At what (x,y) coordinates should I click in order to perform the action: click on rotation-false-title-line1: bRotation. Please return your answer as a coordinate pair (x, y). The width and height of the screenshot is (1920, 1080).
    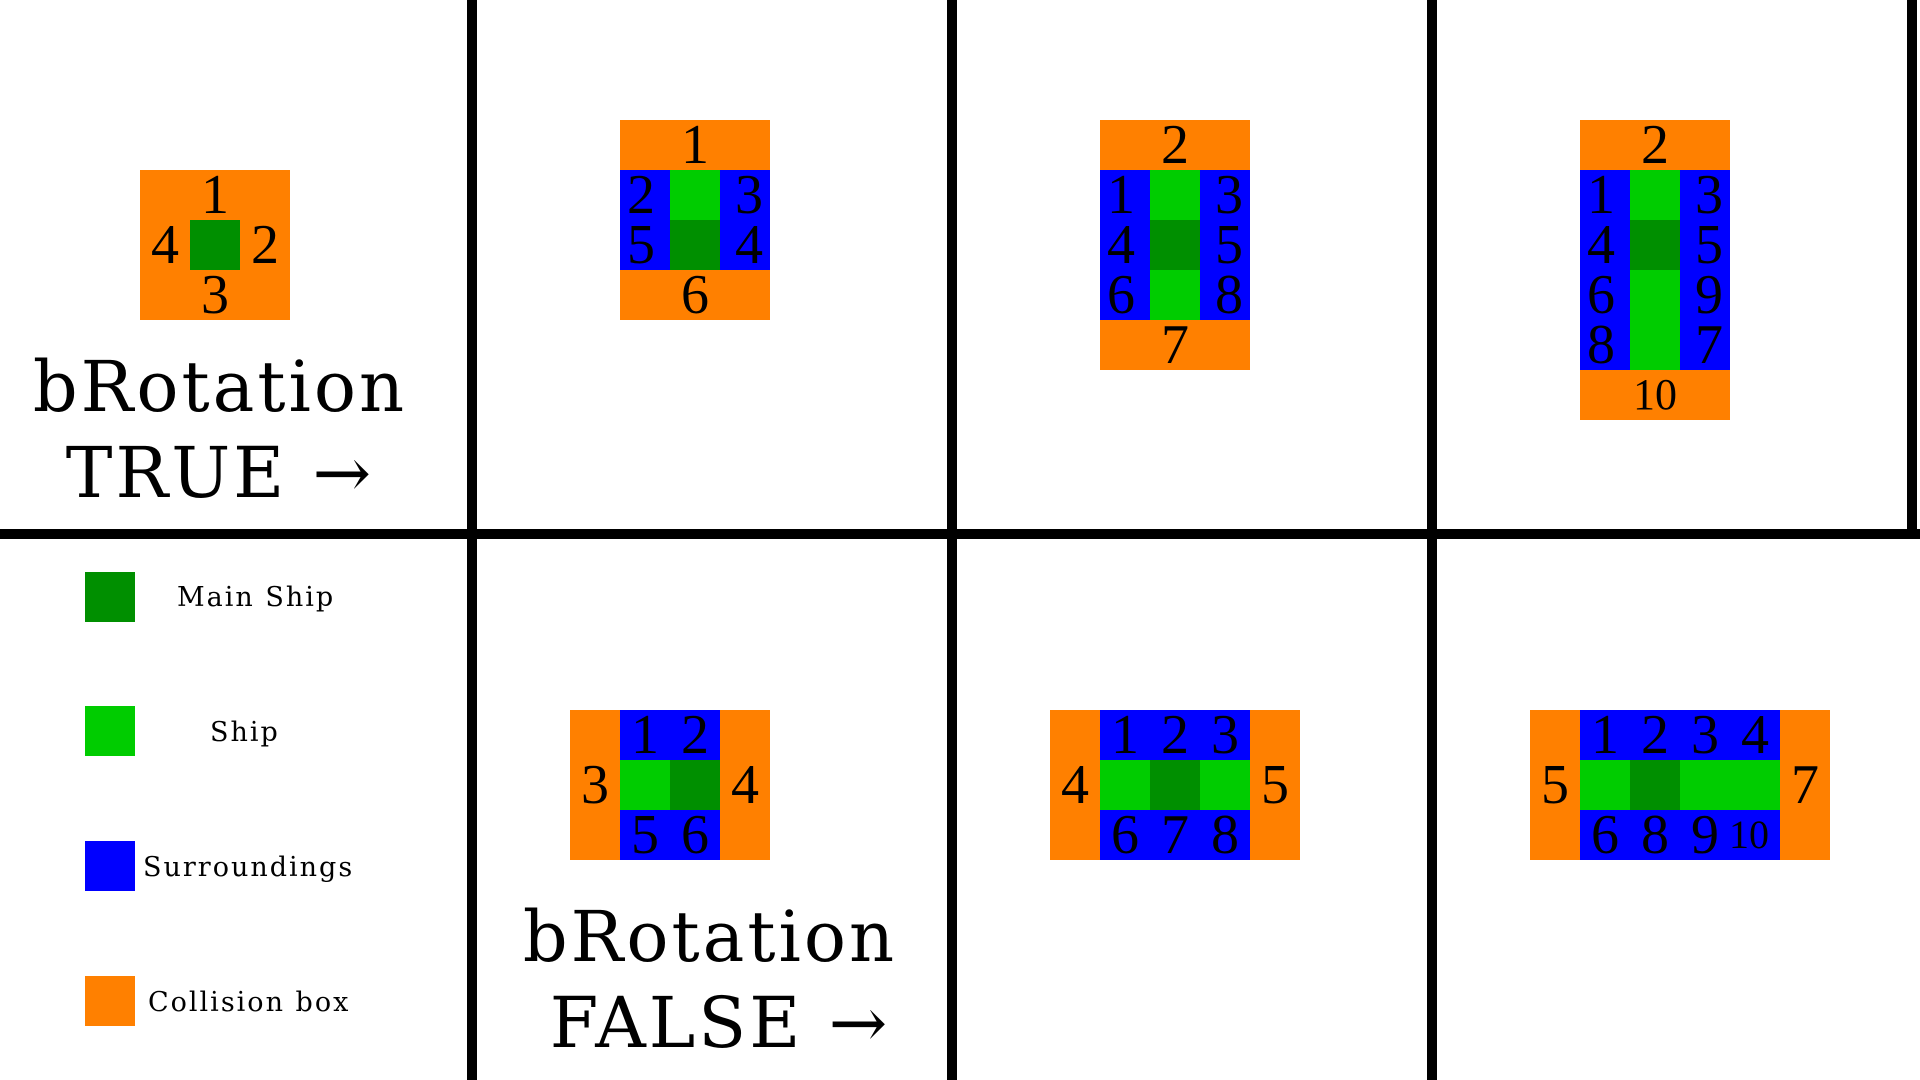
    Looking at the image, I should click on (710, 937).